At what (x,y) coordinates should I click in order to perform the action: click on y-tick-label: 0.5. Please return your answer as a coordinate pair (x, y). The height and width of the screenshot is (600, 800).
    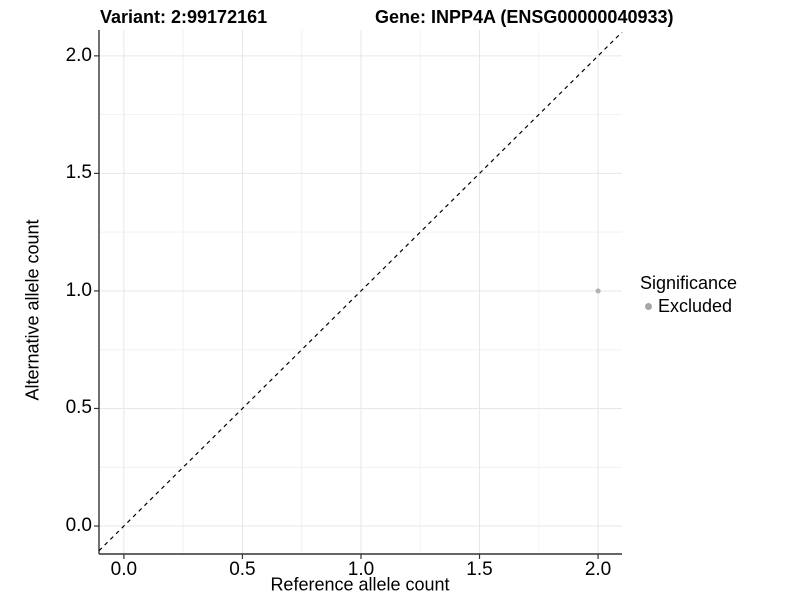
    Looking at the image, I should click on (78, 408).